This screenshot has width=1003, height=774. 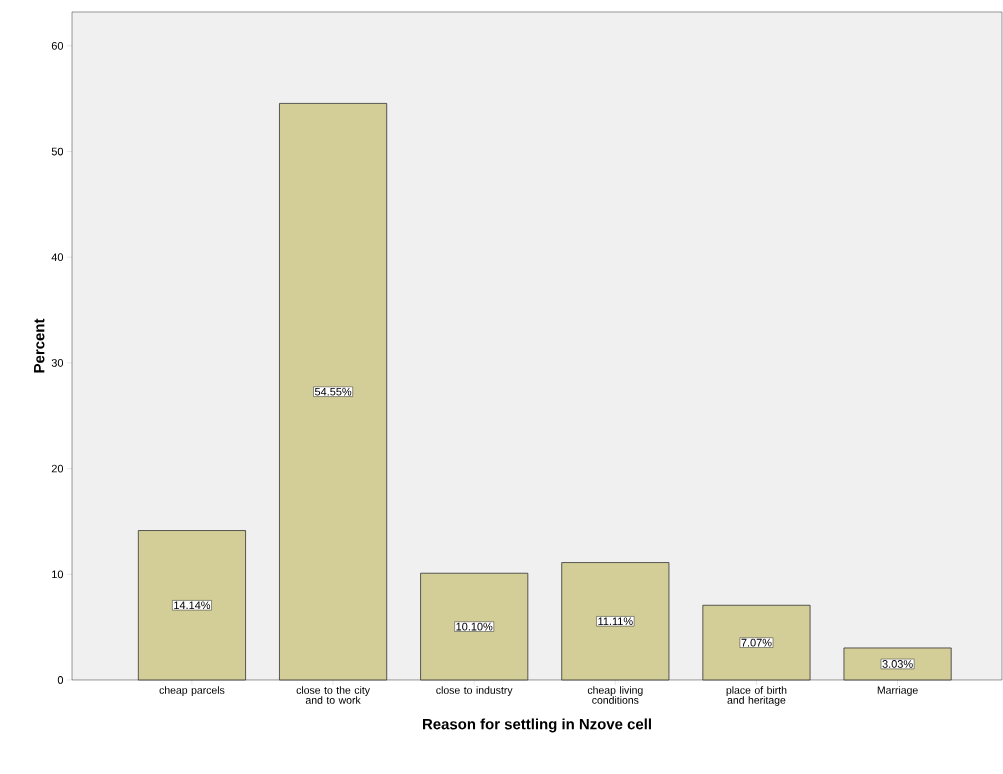 I want to click on y-tick-label: 50, so click(x=57, y=151).